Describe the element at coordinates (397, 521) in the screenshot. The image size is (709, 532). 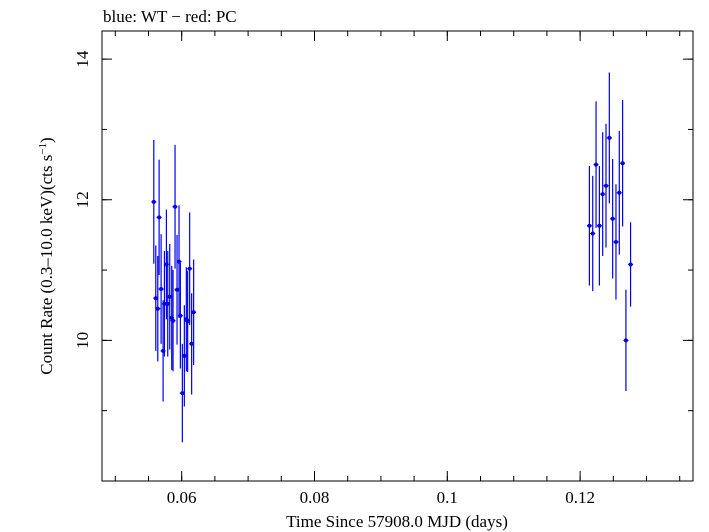
I see `x-axis-label: Time Since 57908.0 MJD (days)` at that location.